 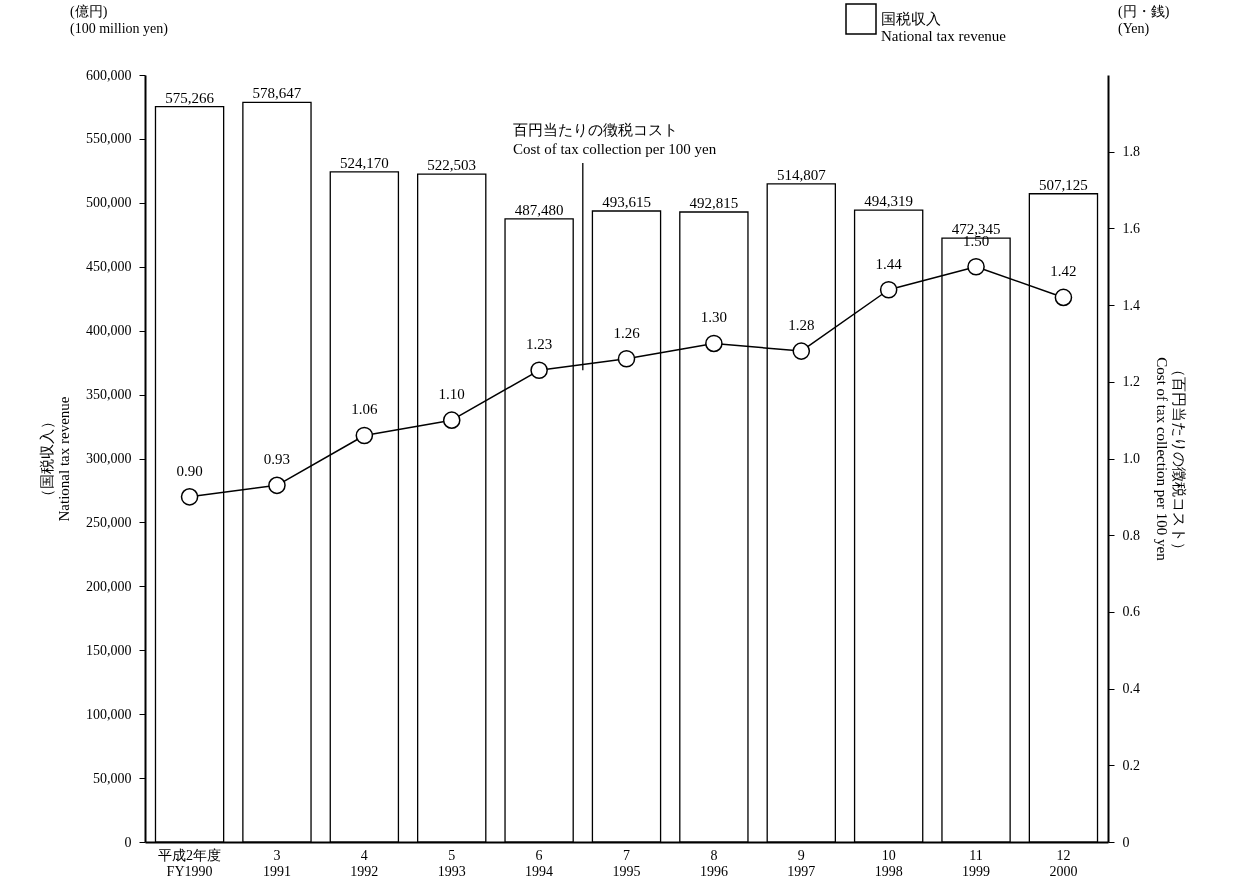 What do you see at coordinates (539, 209) in the screenshot?
I see `data-label: 487,480` at bounding box center [539, 209].